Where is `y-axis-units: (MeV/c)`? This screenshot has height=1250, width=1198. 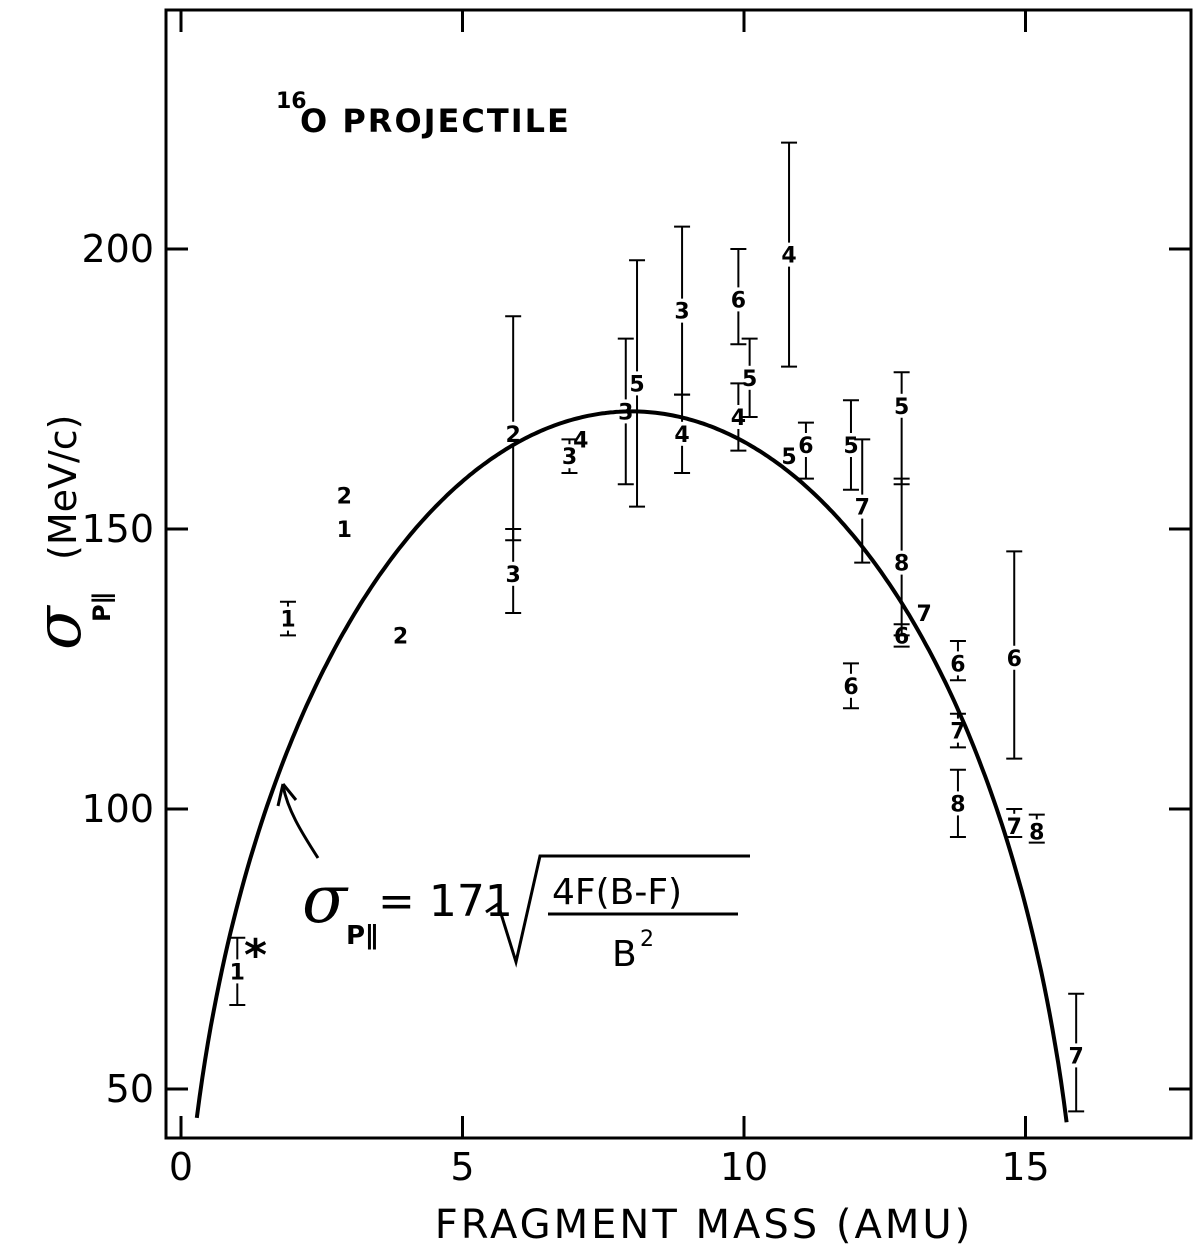 y-axis-units: (MeV/c) is located at coordinates (63, 487).